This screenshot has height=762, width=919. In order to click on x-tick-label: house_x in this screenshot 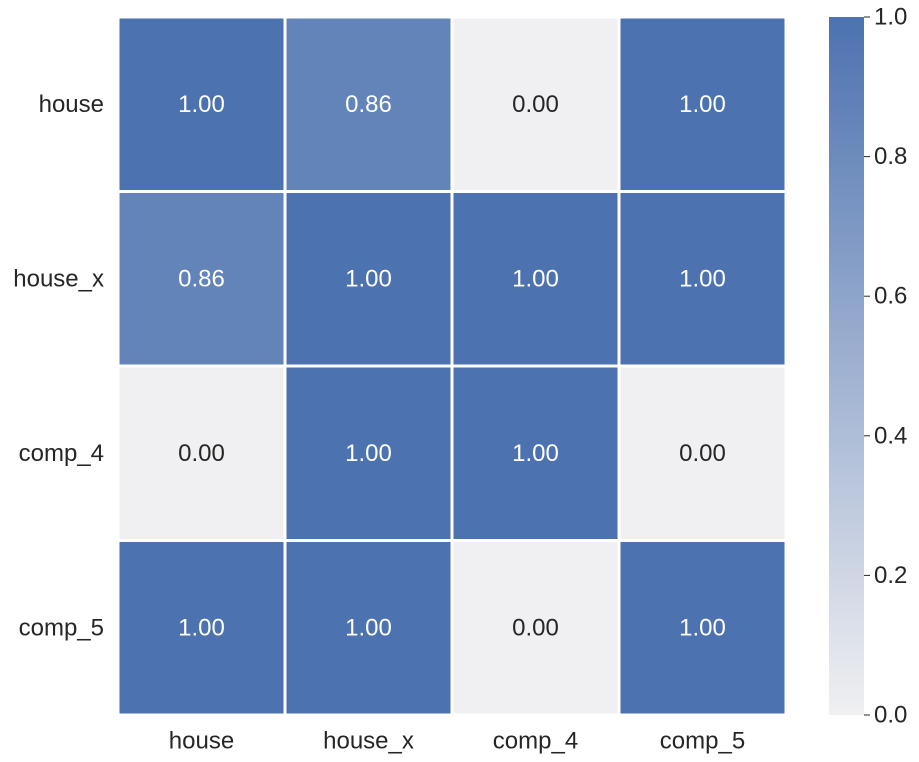, I will do `click(368, 741)`.